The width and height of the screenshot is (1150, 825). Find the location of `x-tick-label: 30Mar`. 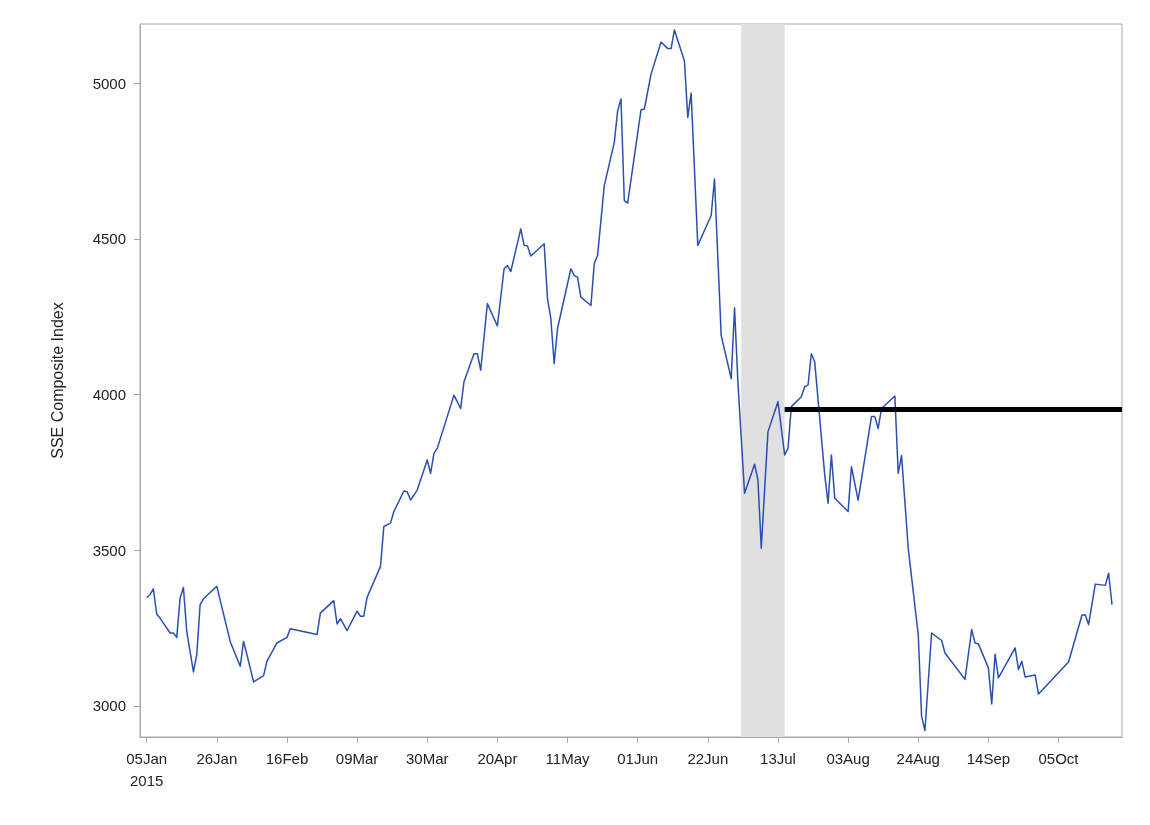

x-tick-label: 30Mar is located at coordinates (427, 758).